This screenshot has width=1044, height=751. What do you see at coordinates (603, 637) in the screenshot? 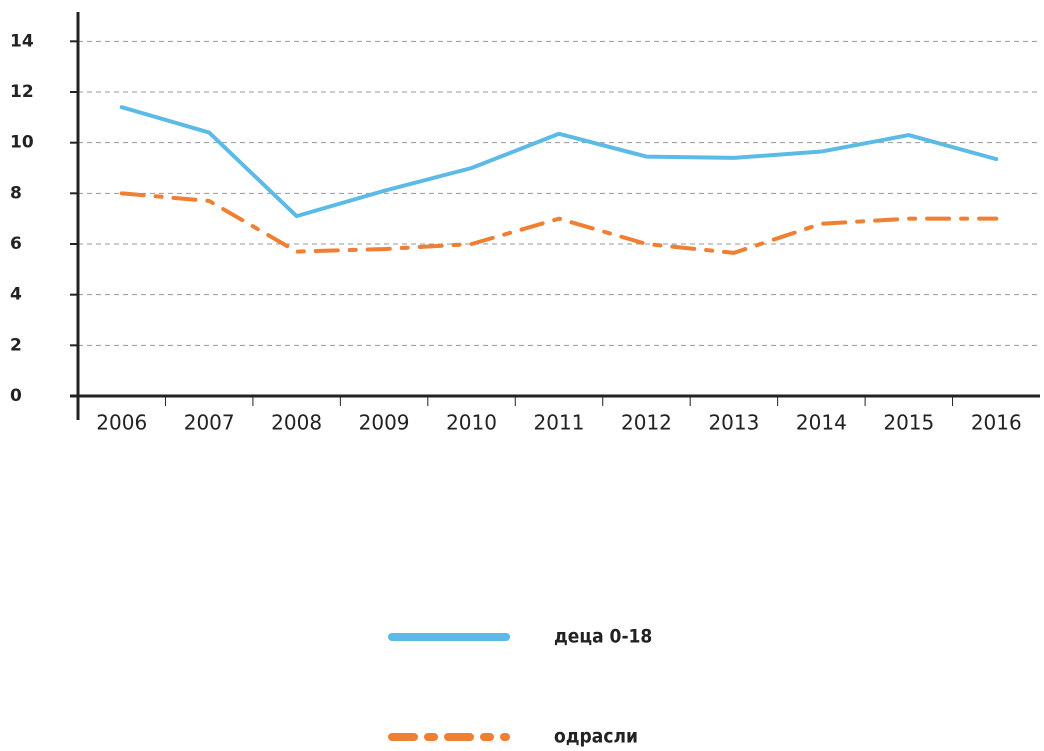
I see `legend-label: деца 0-18` at bounding box center [603, 637].